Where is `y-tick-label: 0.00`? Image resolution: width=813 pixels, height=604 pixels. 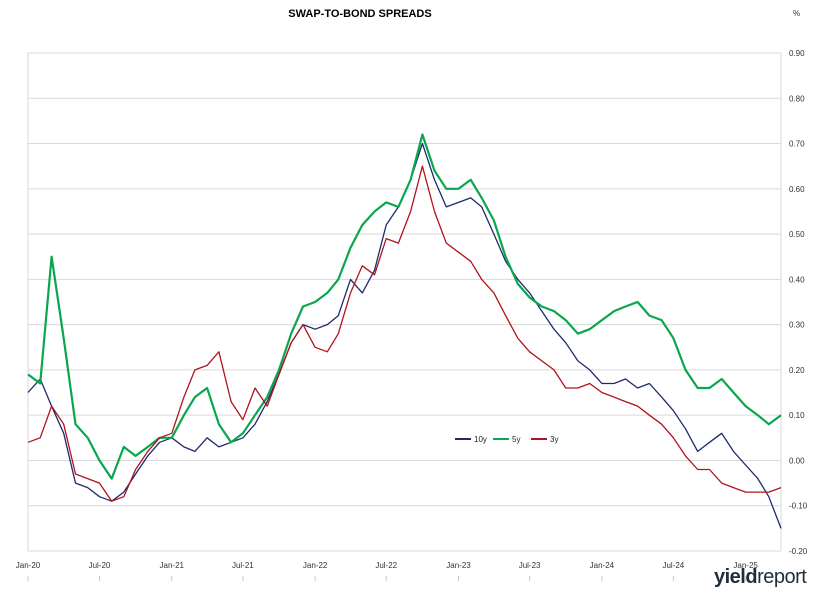 y-tick-label: 0.00 is located at coordinates (797, 460).